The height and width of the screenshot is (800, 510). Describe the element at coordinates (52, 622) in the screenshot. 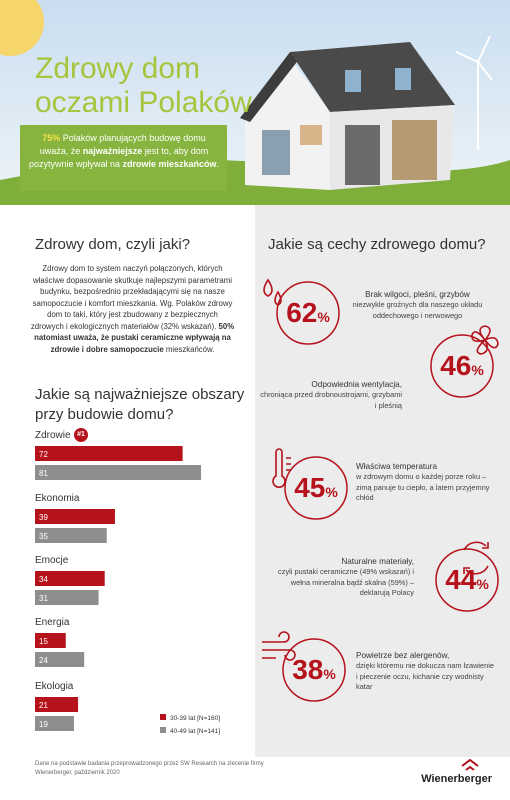

I see `category-label: Energia` at that location.